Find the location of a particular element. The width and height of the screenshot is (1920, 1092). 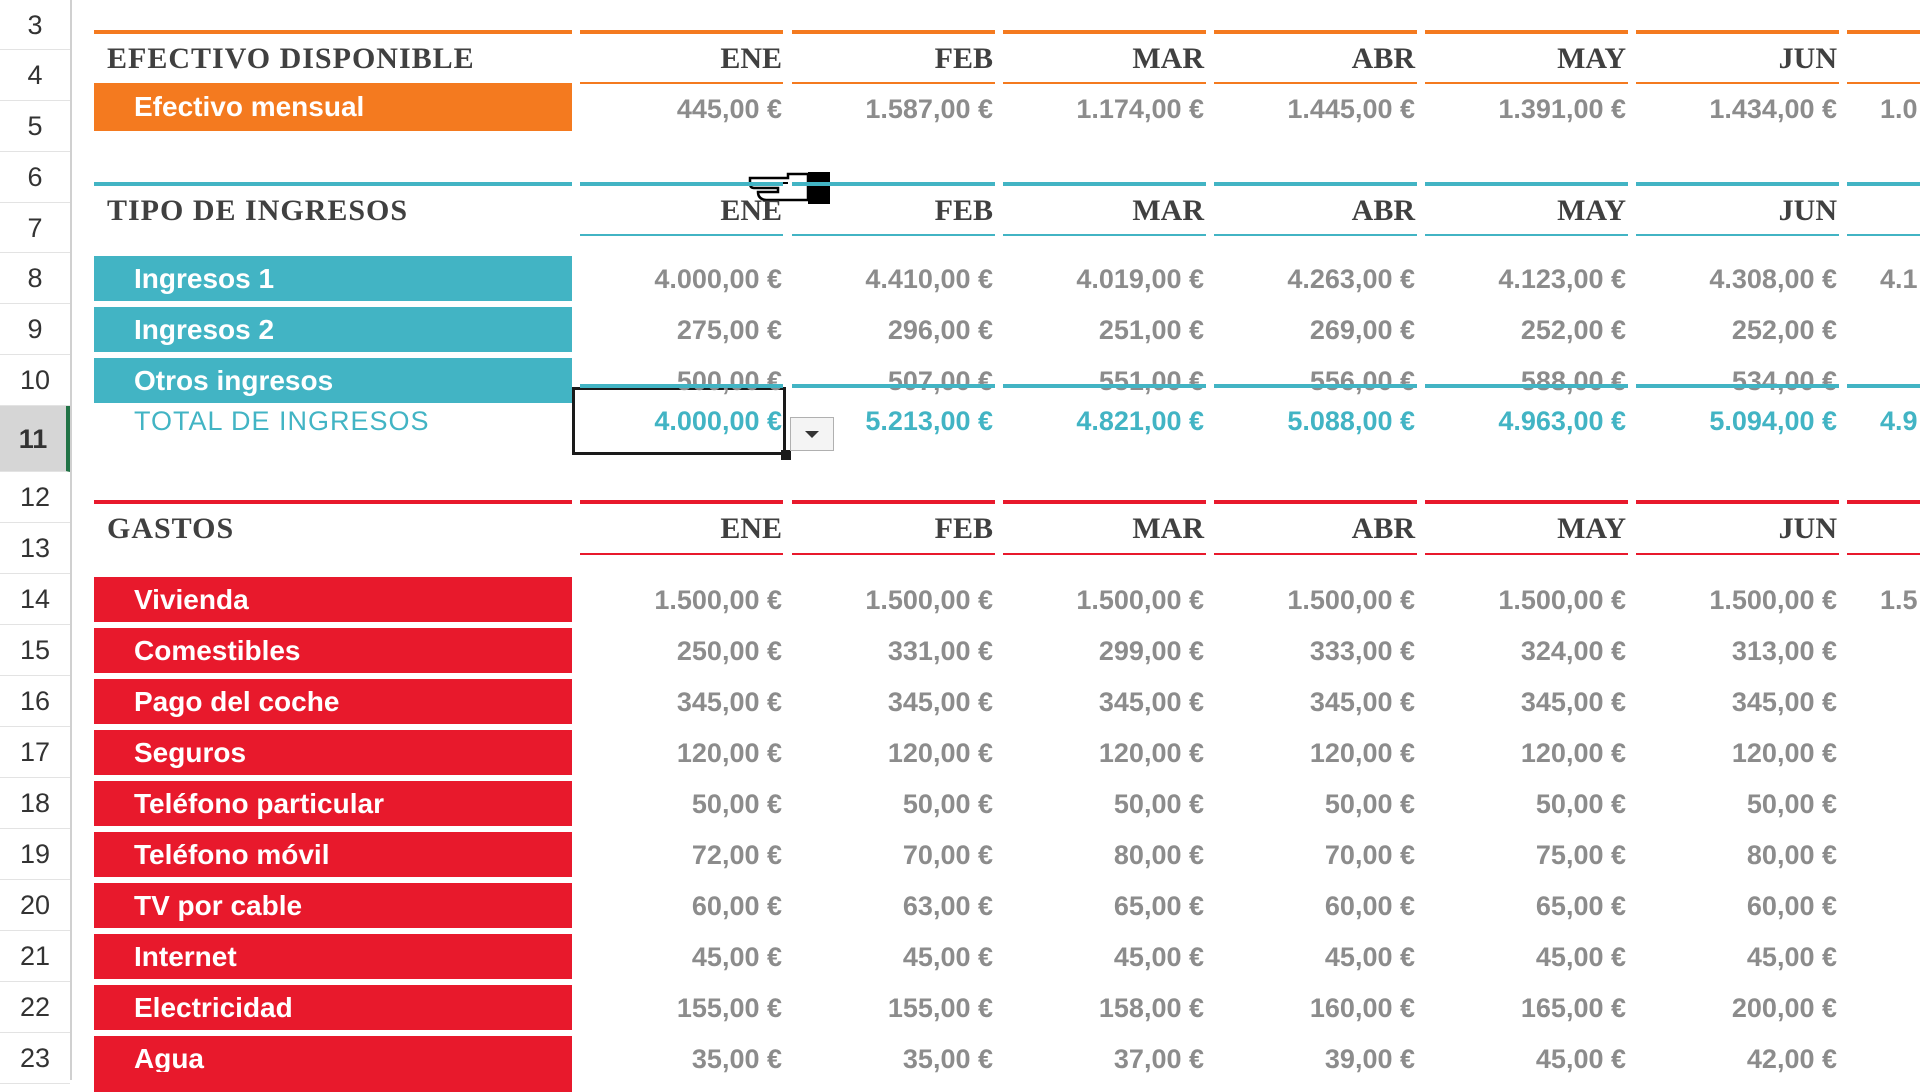

row-number-14: 14 is located at coordinates (35, 599).